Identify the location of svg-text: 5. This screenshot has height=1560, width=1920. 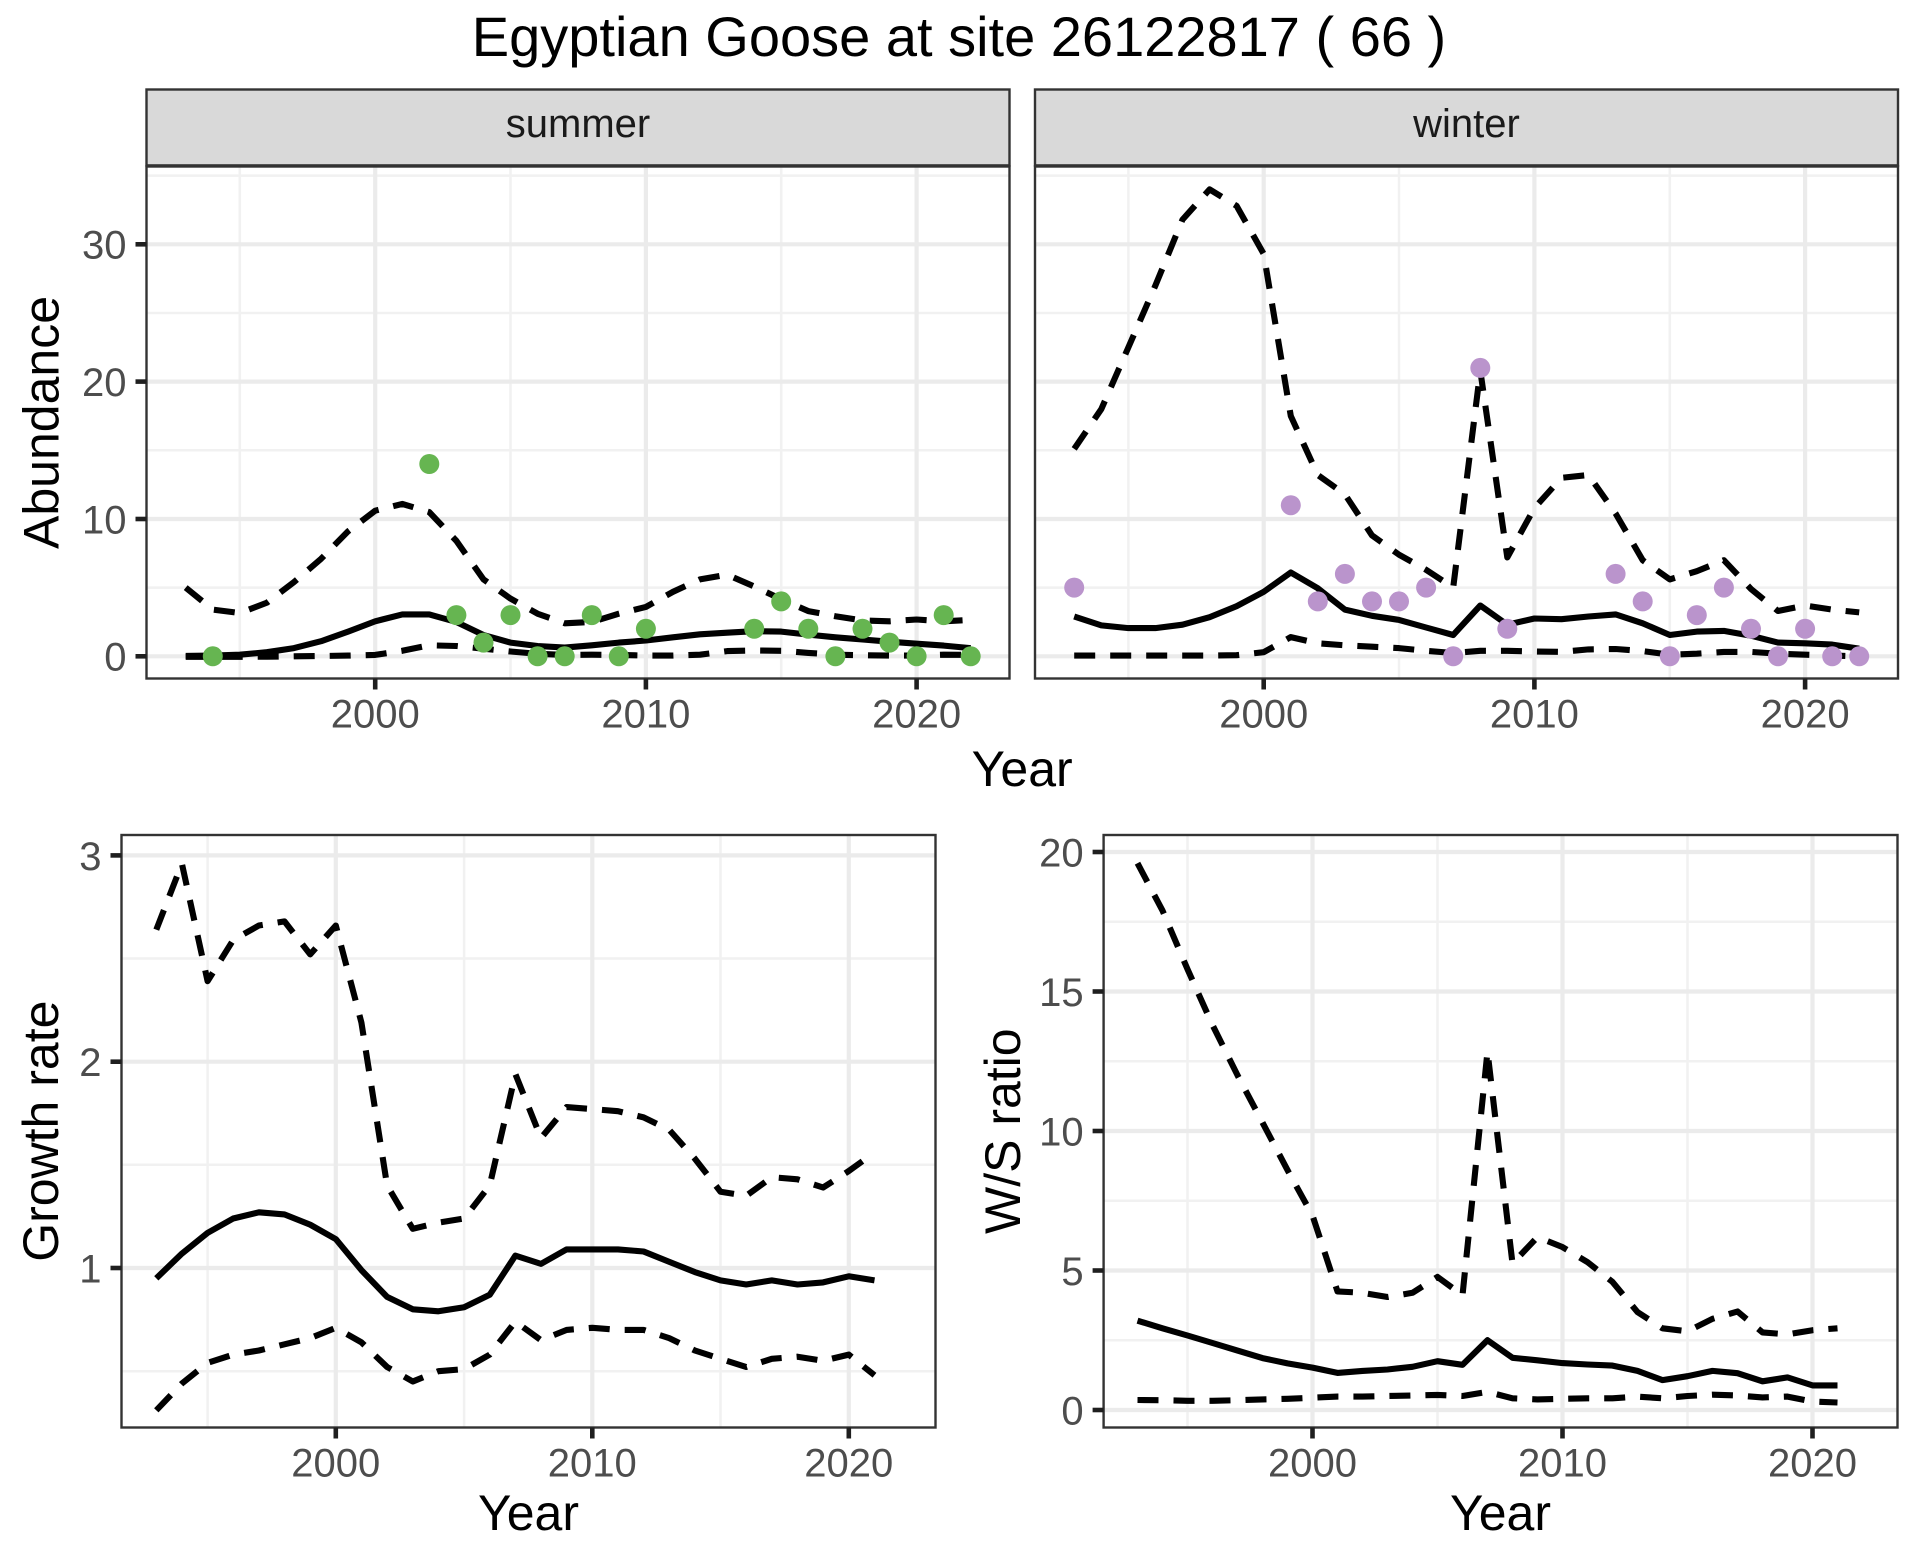
(1072, 1272).